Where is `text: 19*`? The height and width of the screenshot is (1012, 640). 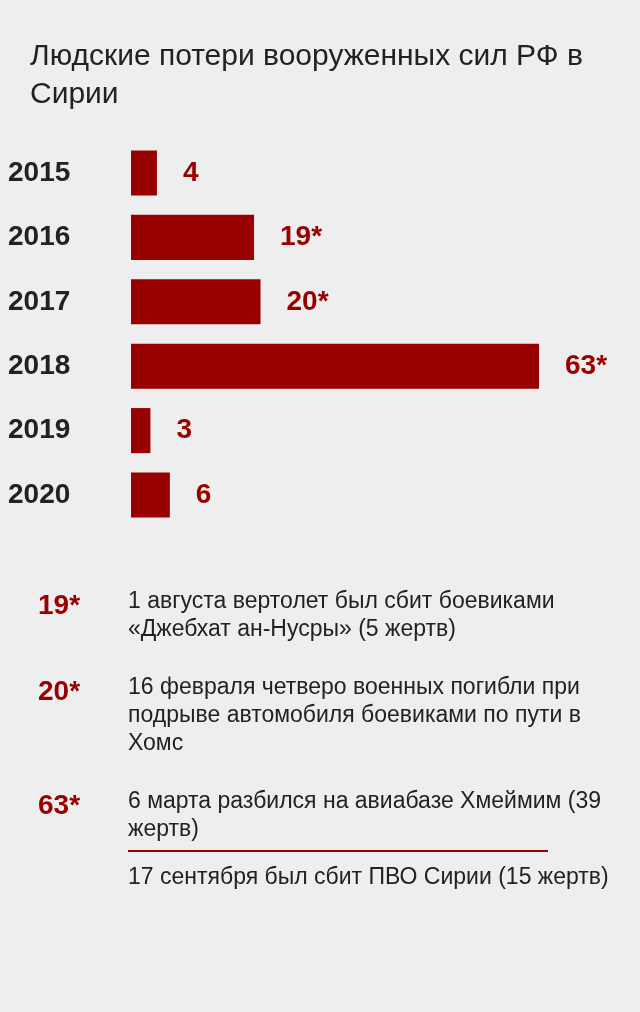 text: 19* is located at coordinates (59, 604).